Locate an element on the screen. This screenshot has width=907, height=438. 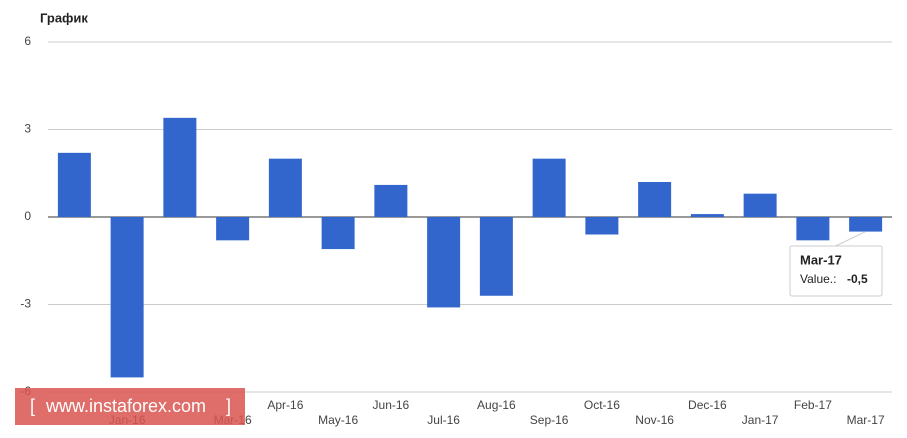
tooltip-category: Mar-17 is located at coordinates (821, 259).